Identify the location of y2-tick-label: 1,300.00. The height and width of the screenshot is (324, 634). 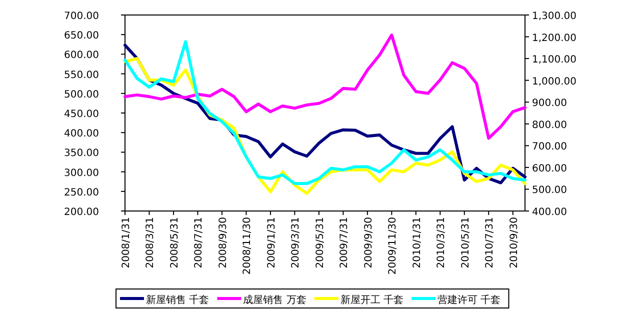
(554, 16).